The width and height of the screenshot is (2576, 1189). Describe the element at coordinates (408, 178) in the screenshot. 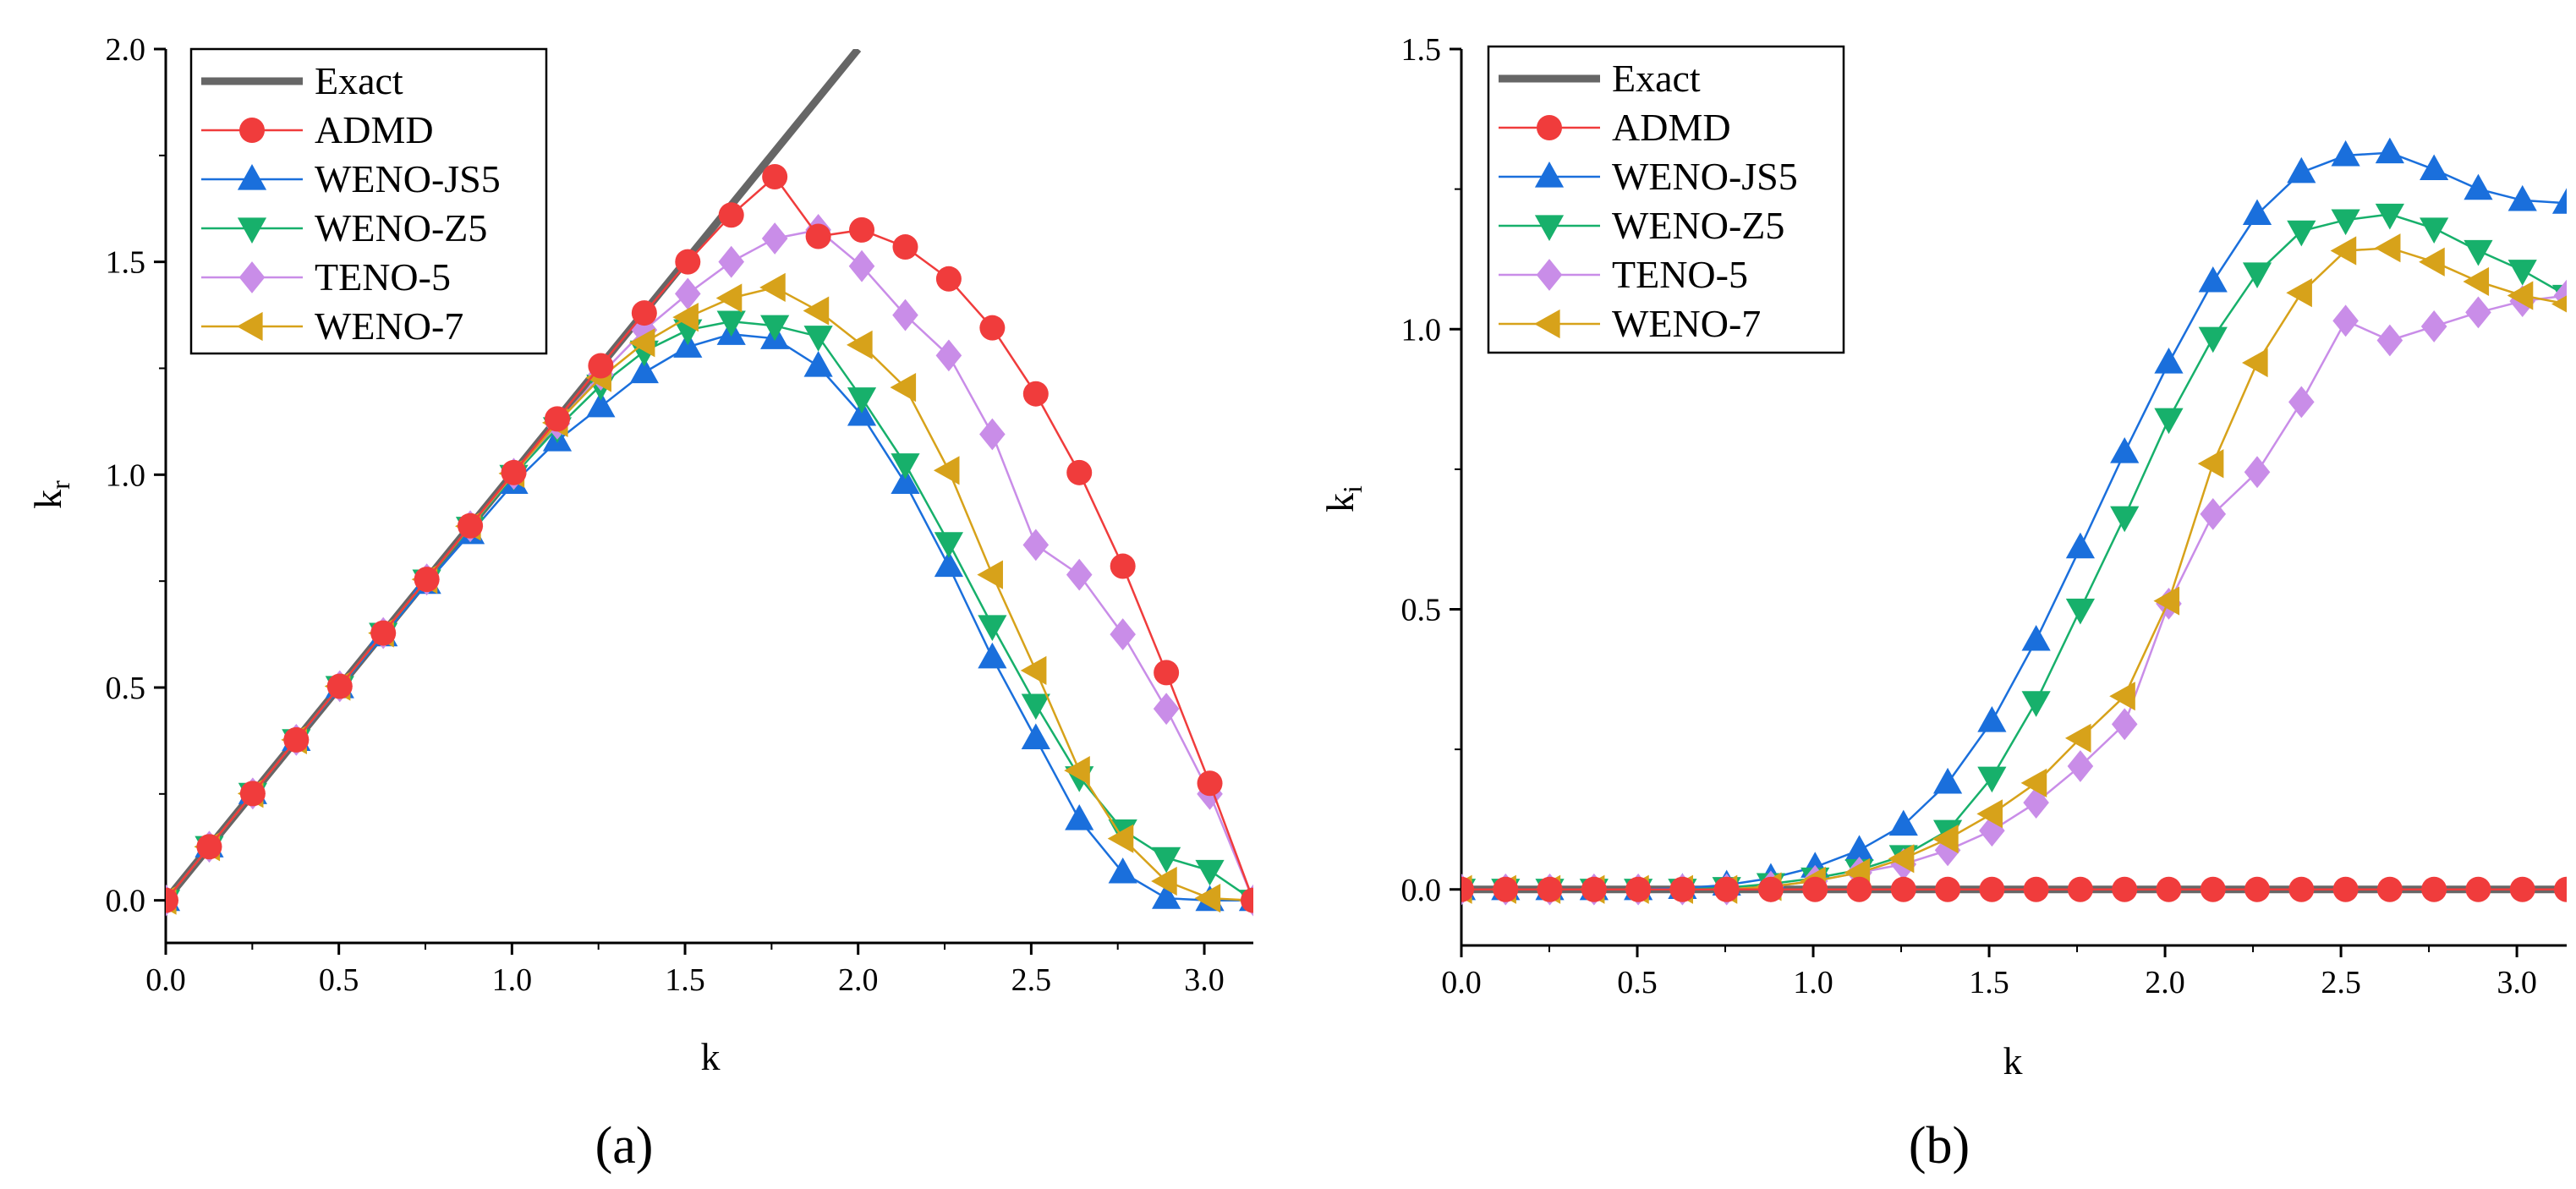

I see `legend-label-weno-js5-a: WENO-JS5` at that location.